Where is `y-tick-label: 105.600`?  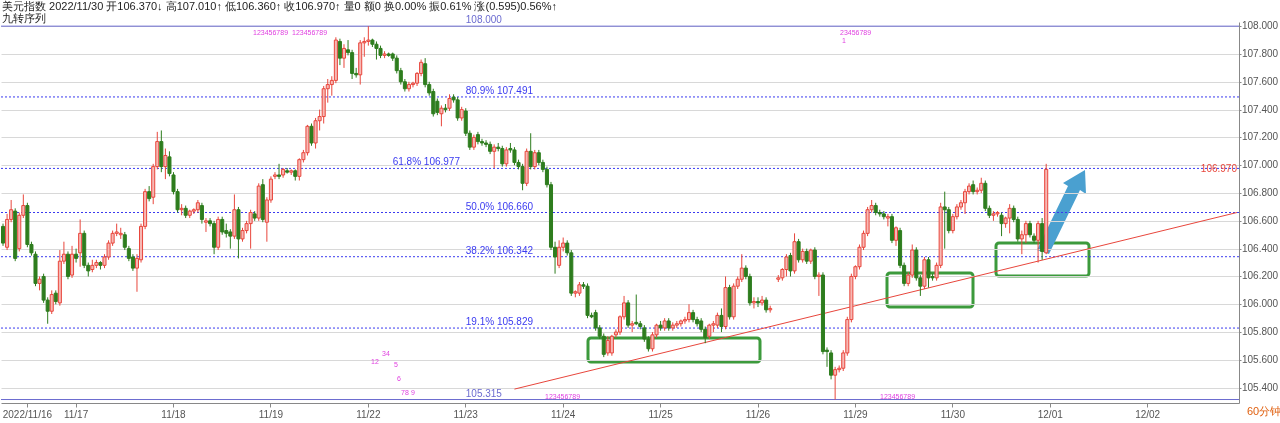 y-tick-label: 105.600 is located at coordinates (1260, 359).